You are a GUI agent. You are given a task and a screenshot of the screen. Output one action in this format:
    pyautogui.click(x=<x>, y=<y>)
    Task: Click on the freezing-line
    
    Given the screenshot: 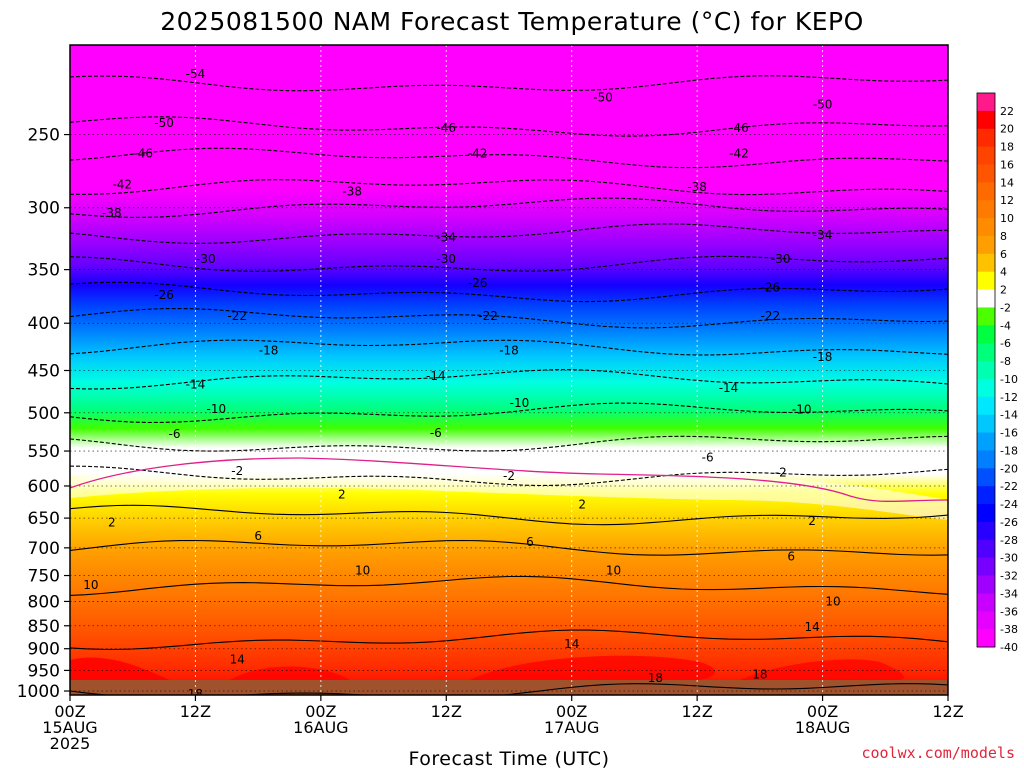 What is the action you would take?
    pyautogui.click(x=509, y=480)
    